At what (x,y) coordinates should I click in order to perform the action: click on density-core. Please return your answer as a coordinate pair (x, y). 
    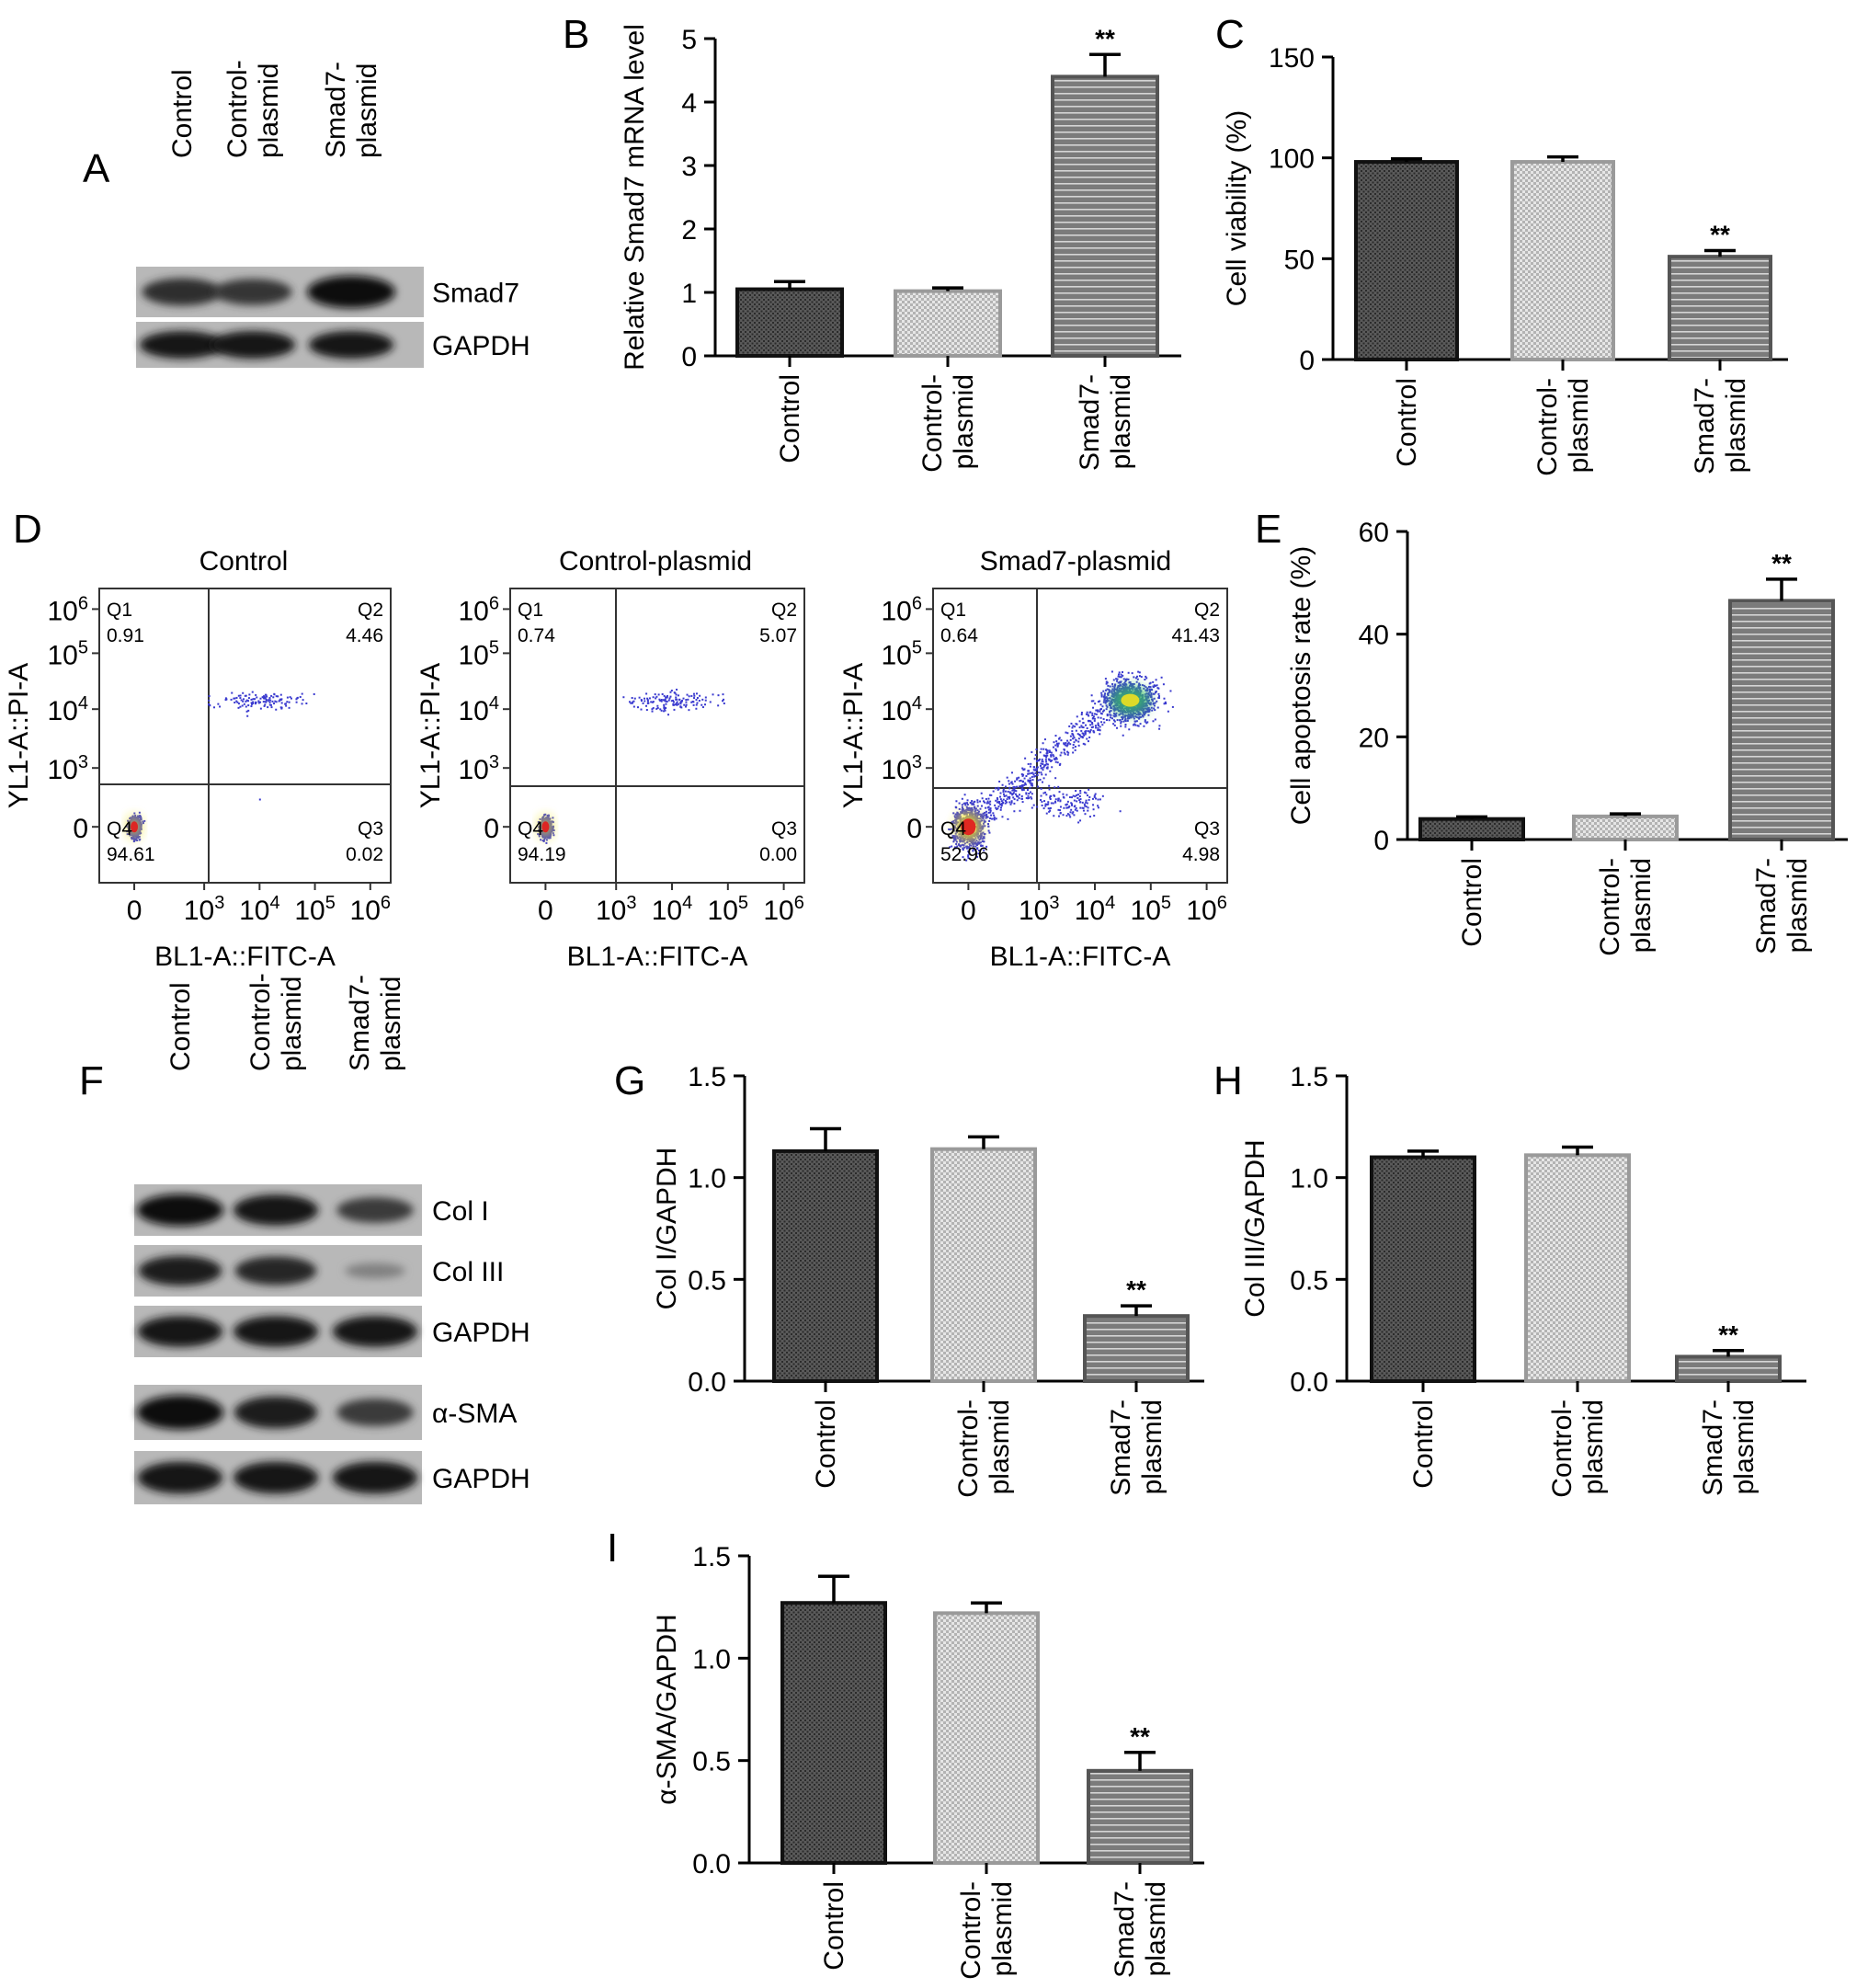
    Looking at the image, I should click on (545, 827).